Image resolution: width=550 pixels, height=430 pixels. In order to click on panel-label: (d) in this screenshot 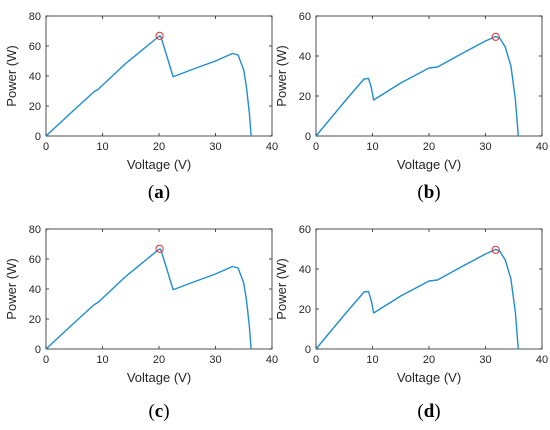, I will do `click(428, 411)`.